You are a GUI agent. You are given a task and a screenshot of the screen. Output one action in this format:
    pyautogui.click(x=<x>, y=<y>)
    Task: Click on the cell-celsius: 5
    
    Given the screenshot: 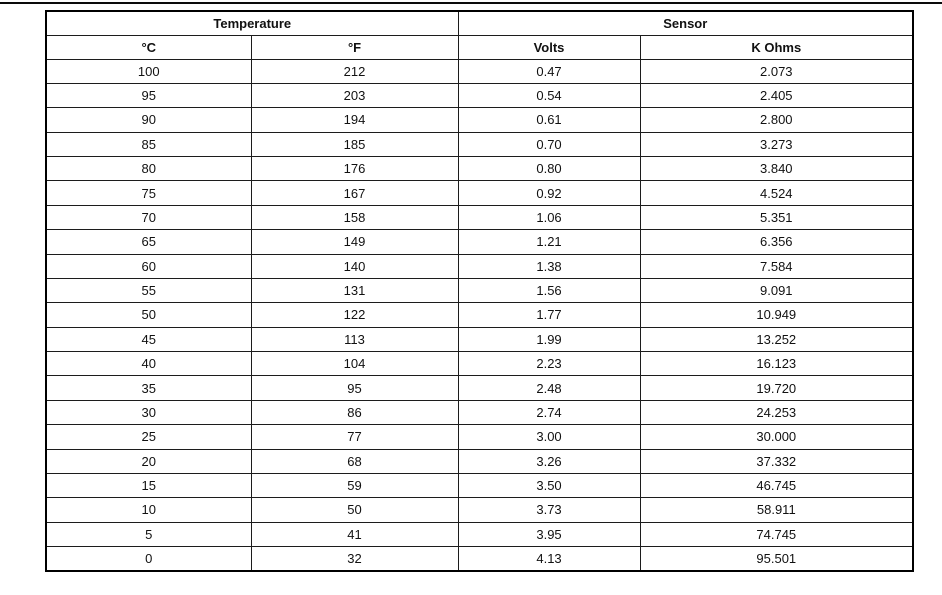 What is the action you would take?
    pyautogui.click(x=148, y=534)
    